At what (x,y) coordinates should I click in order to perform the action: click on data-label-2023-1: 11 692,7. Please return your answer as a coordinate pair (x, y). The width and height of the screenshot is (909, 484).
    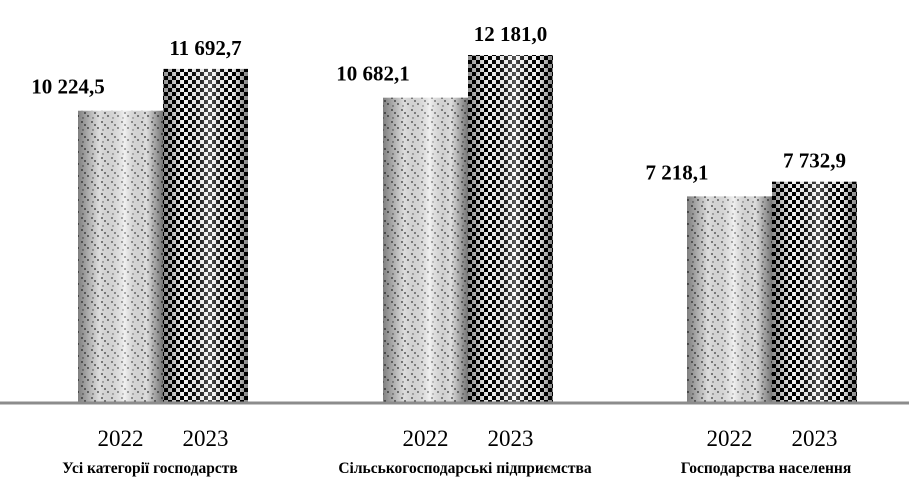
    Looking at the image, I should click on (205, 48).